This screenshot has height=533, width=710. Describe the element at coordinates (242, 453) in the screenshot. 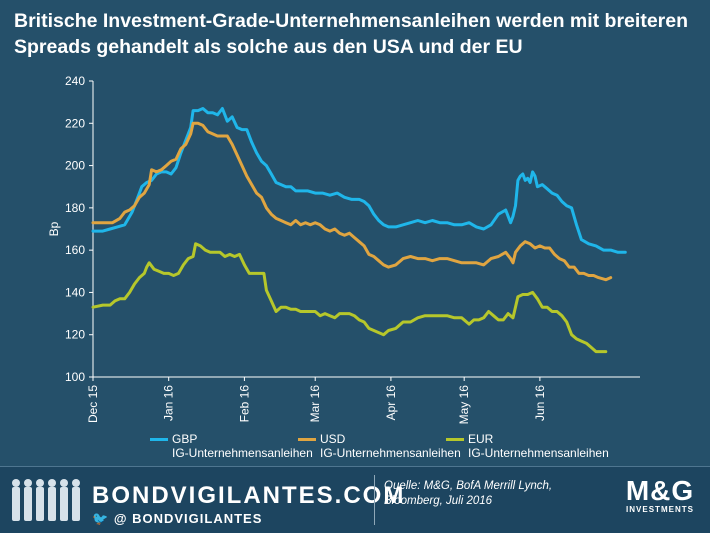

I see `legend-label-gbp-line2: IG-Unternehmensanleihen` at that location.